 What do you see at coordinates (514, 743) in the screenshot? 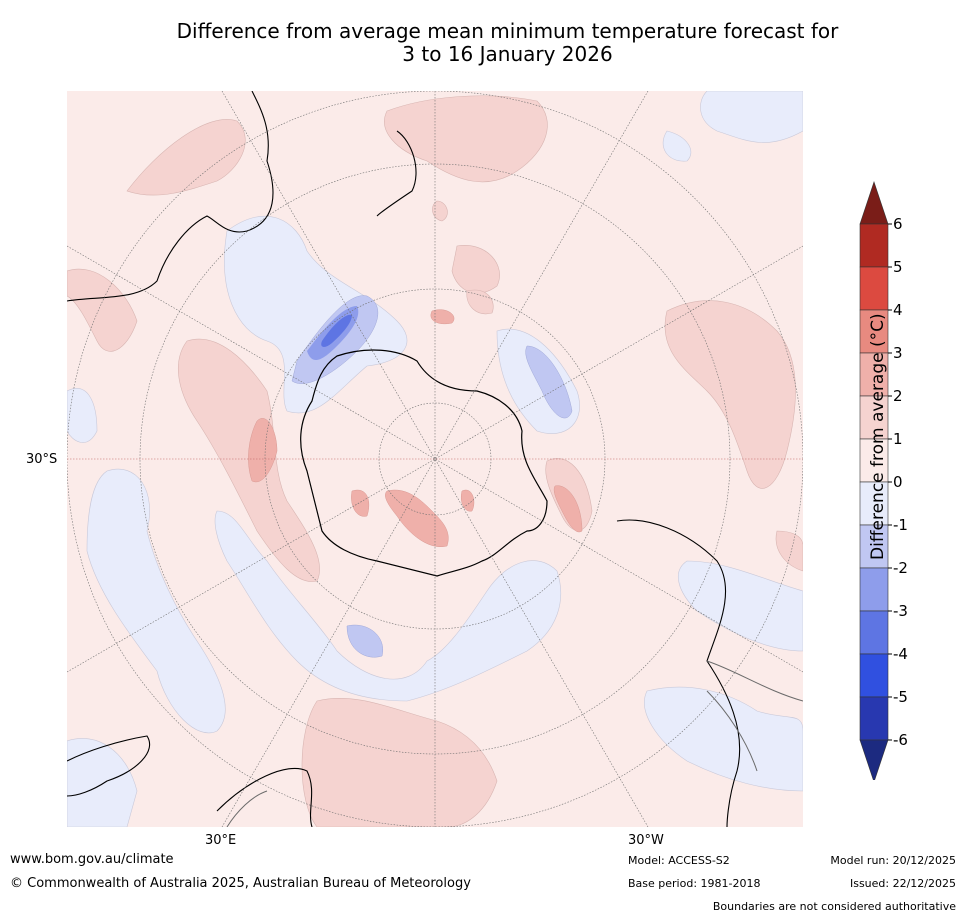
I see `country-boundaries` at bounding box center [514, 743].